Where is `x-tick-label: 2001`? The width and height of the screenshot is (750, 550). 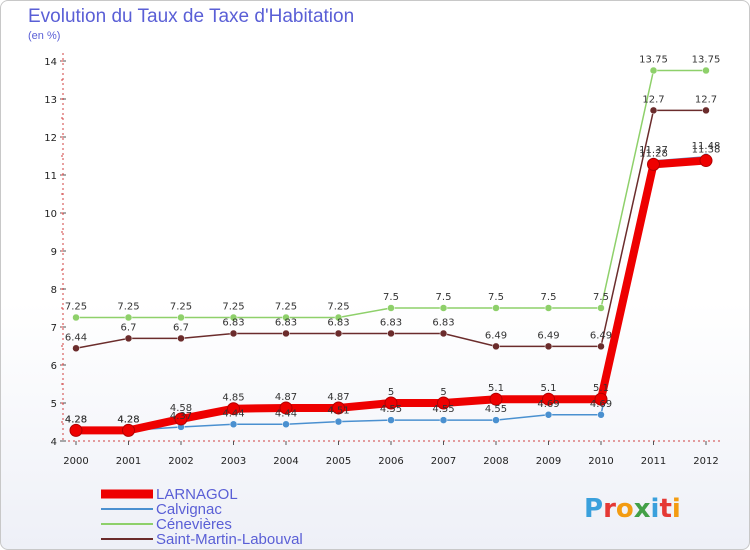 x-tick-label: 2001 is located at coordinates (128, 461).